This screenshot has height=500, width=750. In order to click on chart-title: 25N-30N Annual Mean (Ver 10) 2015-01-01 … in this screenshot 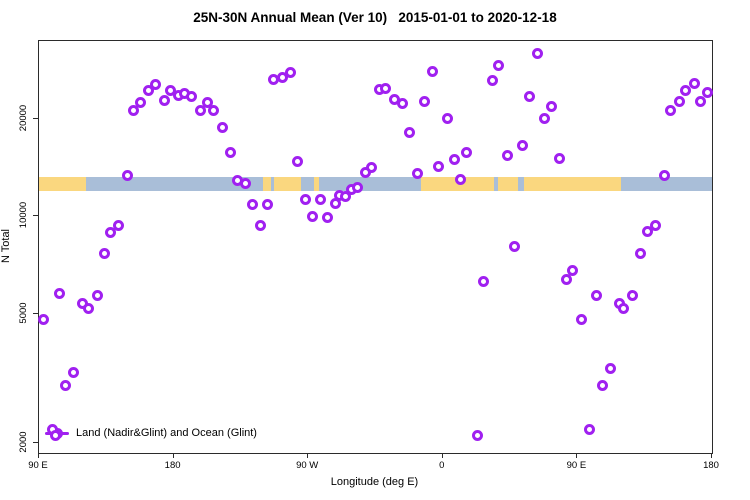, I will do `click(375, 17)`.